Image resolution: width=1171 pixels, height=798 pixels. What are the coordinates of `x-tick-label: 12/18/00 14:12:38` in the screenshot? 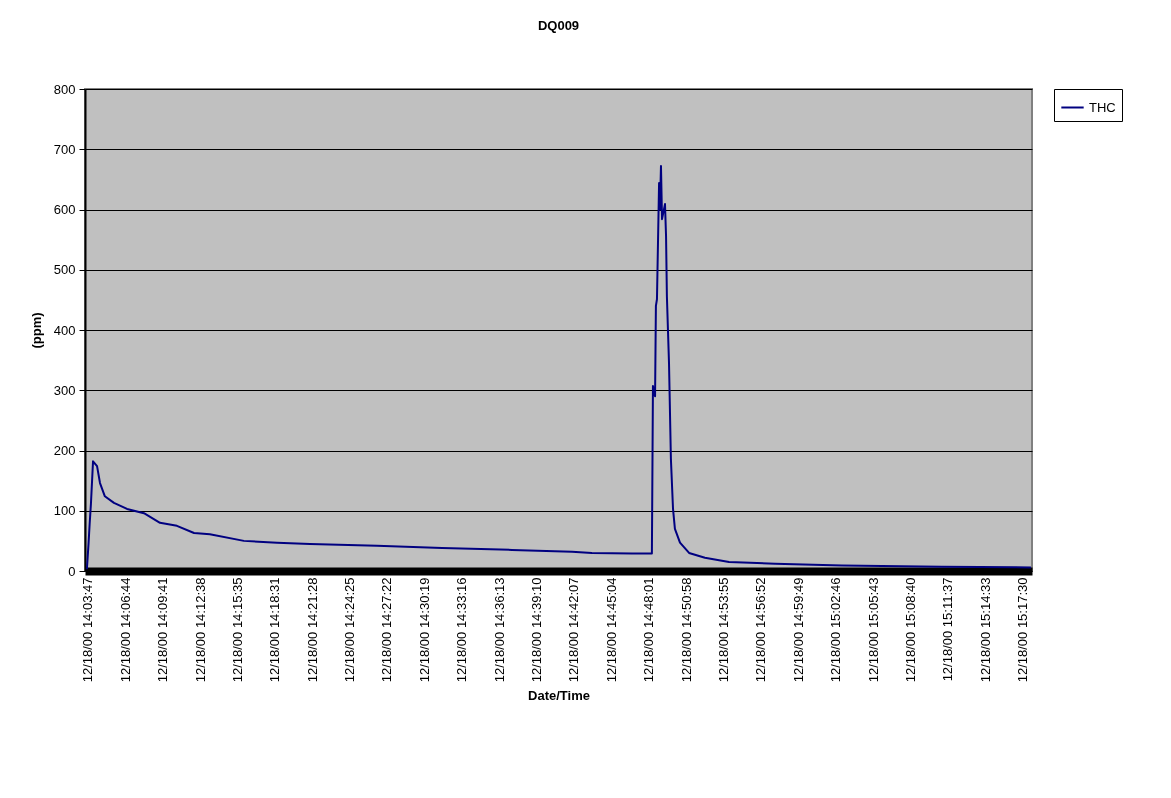 It's located at (200, 630).